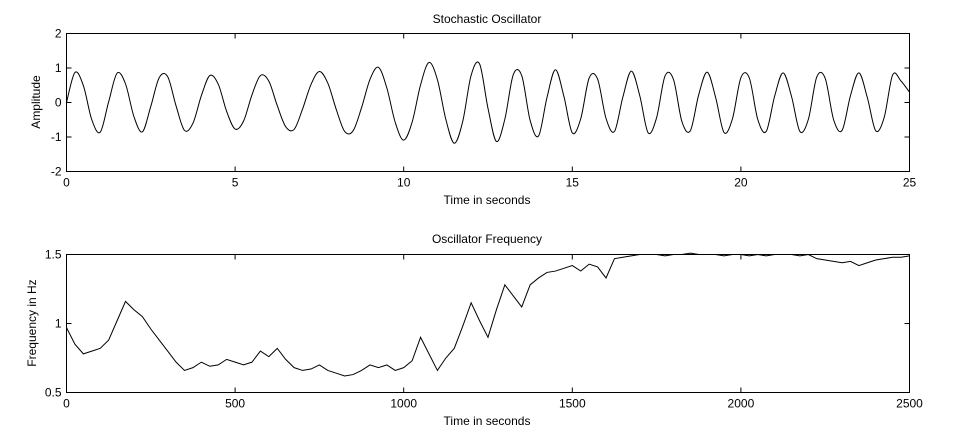  What do you see at coordinates (235, 183) in the screenshot?
I see `oscillator-xtick-label: 5` at bounding box center [235, 183].